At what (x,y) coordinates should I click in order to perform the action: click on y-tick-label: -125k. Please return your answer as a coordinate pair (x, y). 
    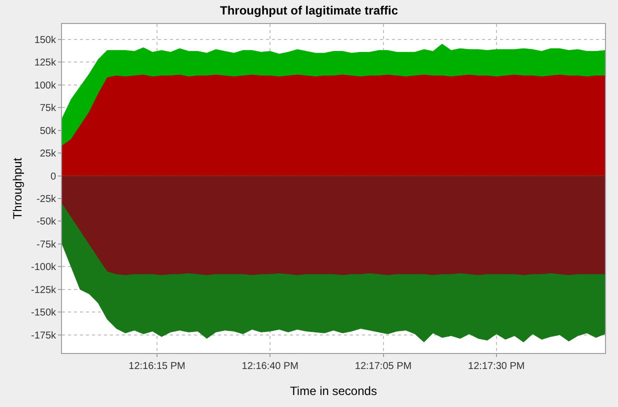
    Looking at the image, I should click on (43, 290).